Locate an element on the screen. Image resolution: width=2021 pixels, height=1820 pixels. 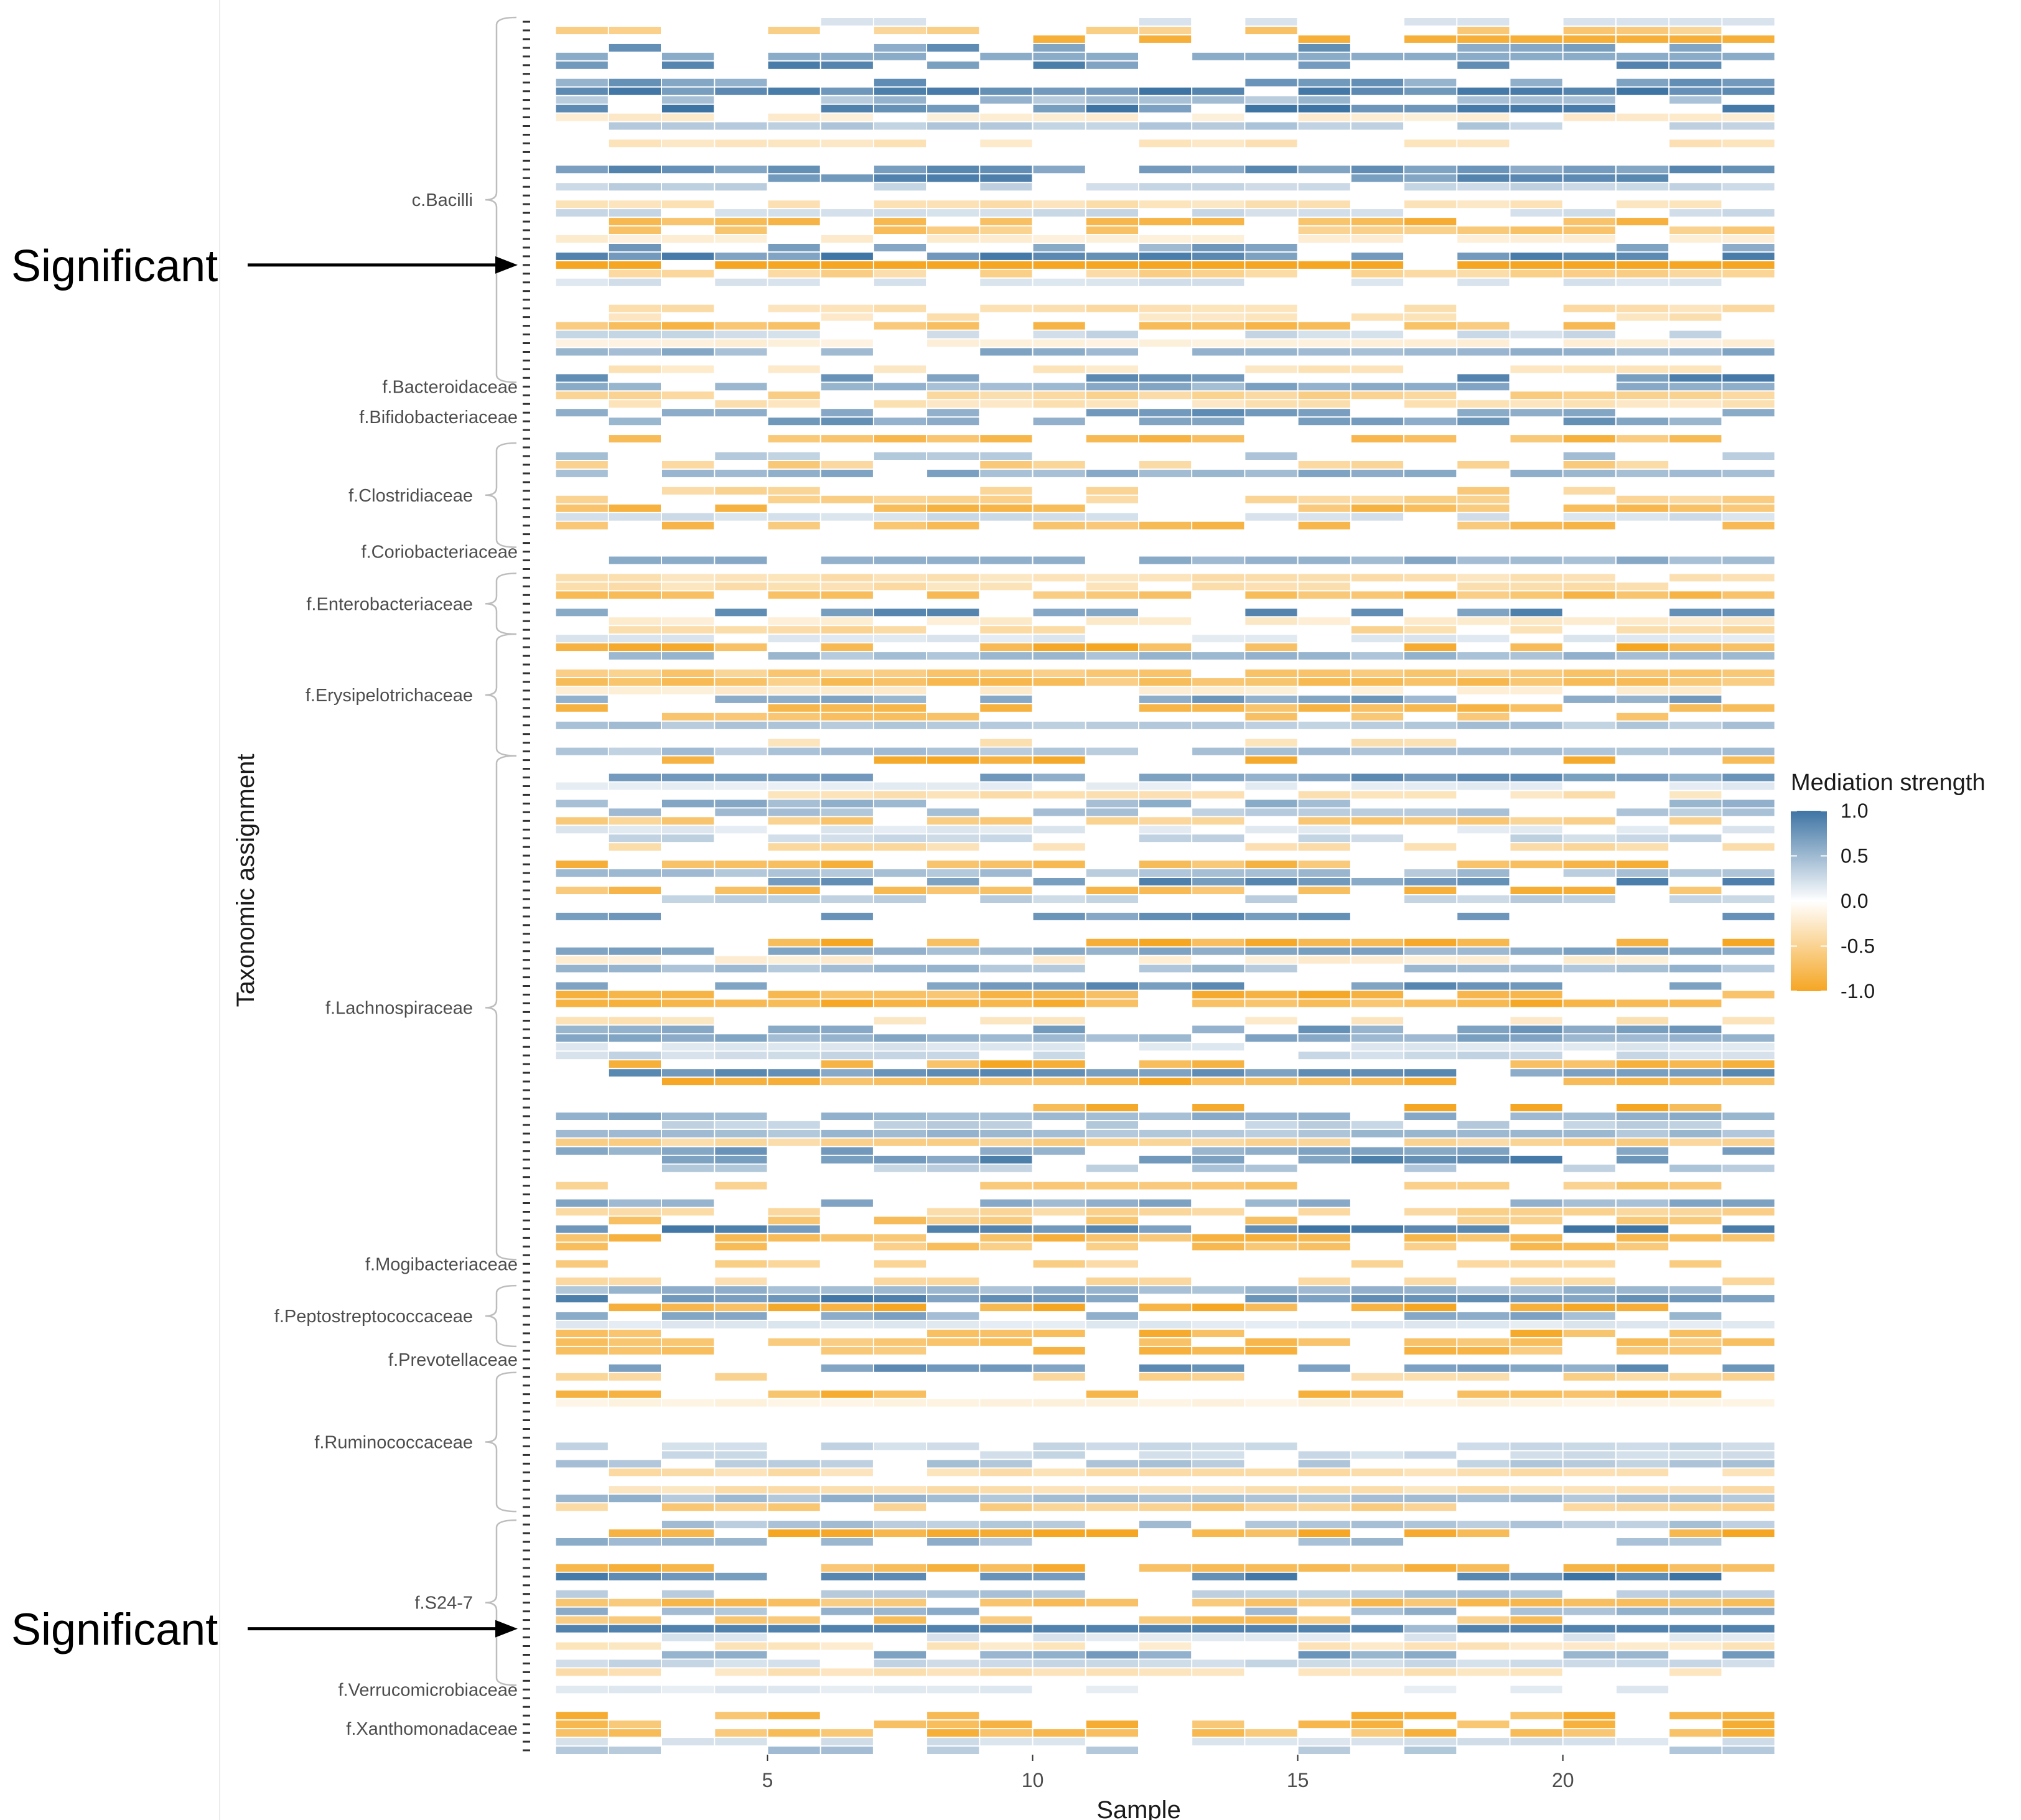
family-label: f.Coriobacteriaceae is located at coordinates (440, 552).